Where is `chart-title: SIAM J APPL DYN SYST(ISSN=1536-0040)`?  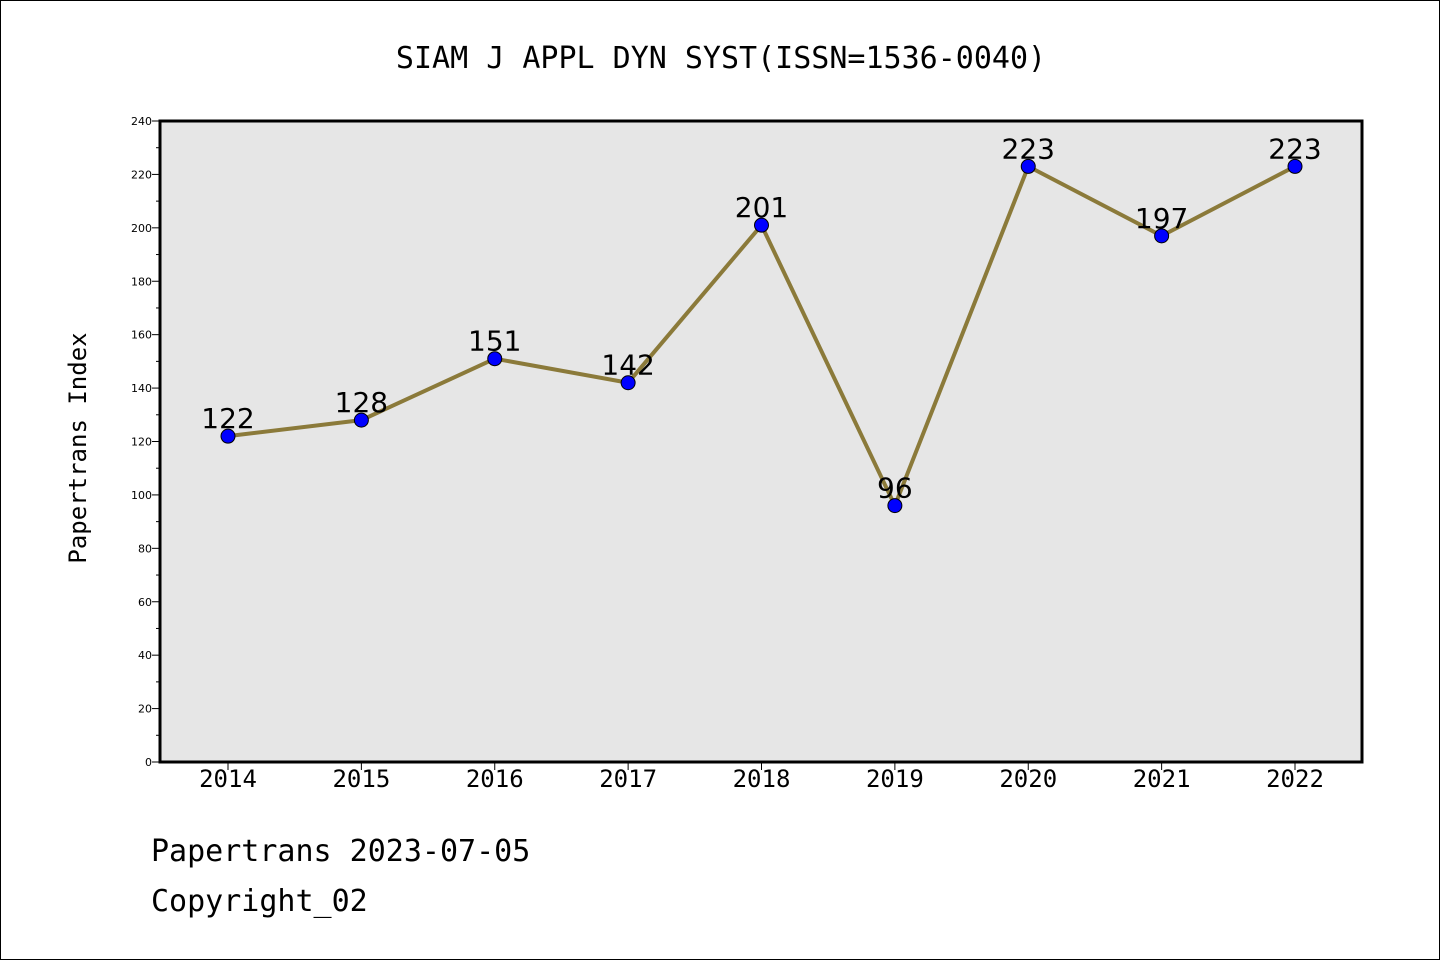 chart-title: SIAM J APPL DYN SYST(ISSN=1536-0040) is located at coordinates (721, 58).